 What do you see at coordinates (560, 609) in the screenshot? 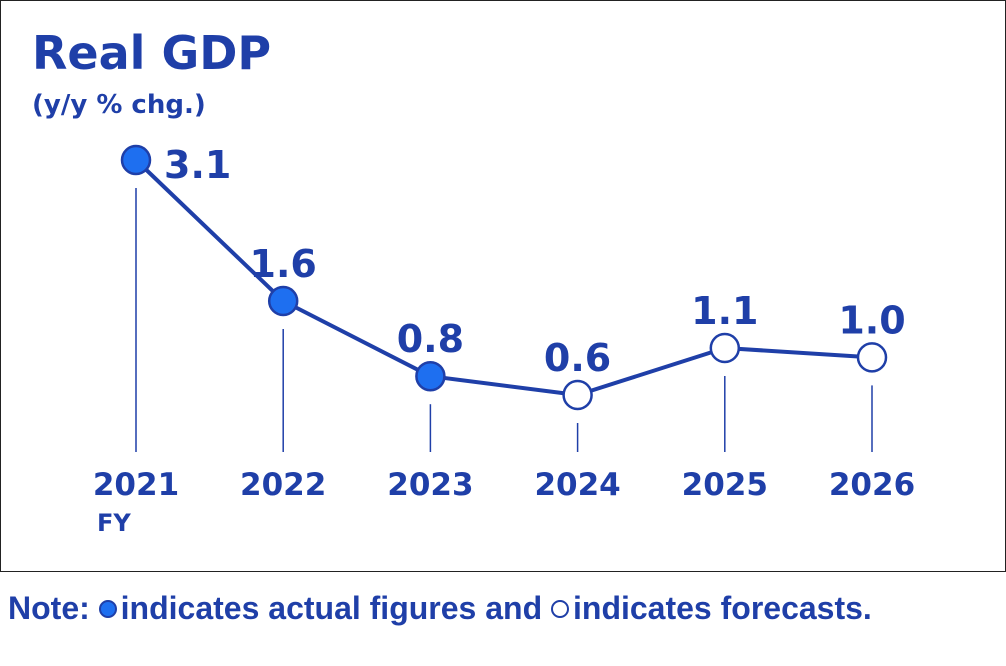
I see `forecast-marker-icon` at bounding box center [560, 609].